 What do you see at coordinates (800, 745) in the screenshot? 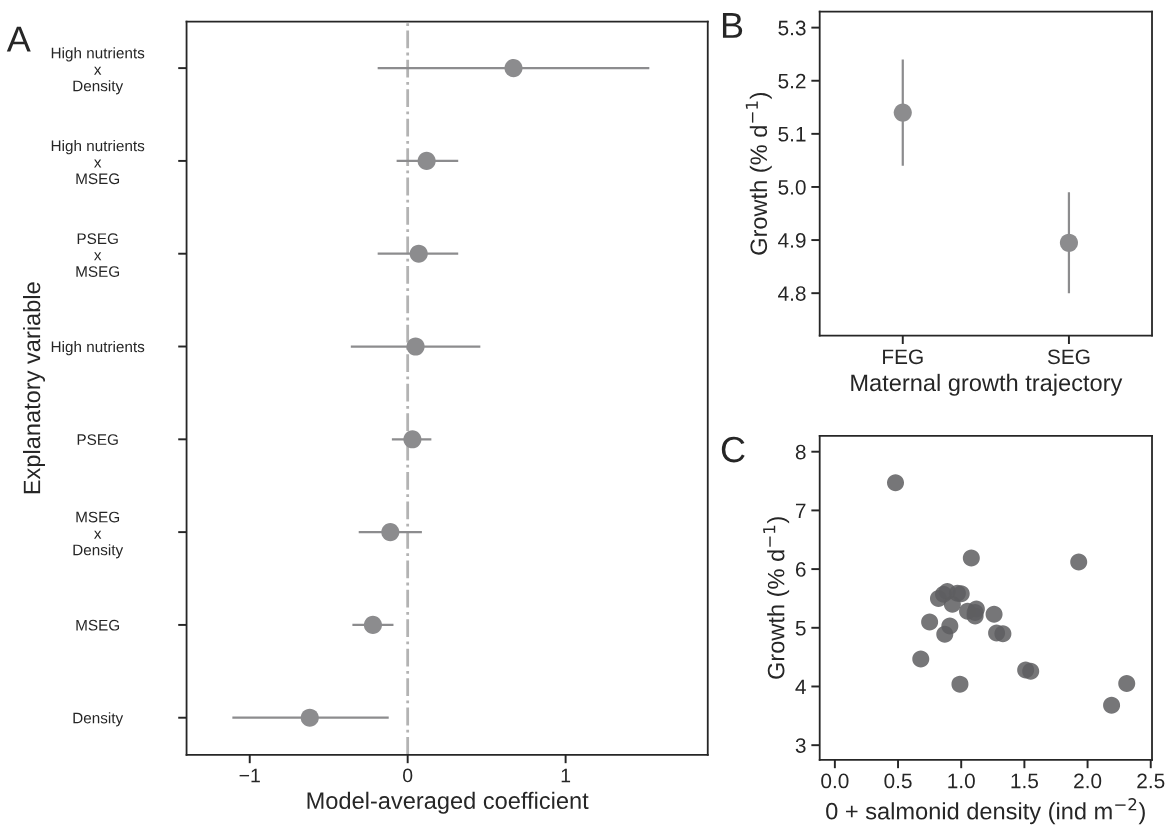
I see `y-tick-label: 3` at bounding box center [800, 745].